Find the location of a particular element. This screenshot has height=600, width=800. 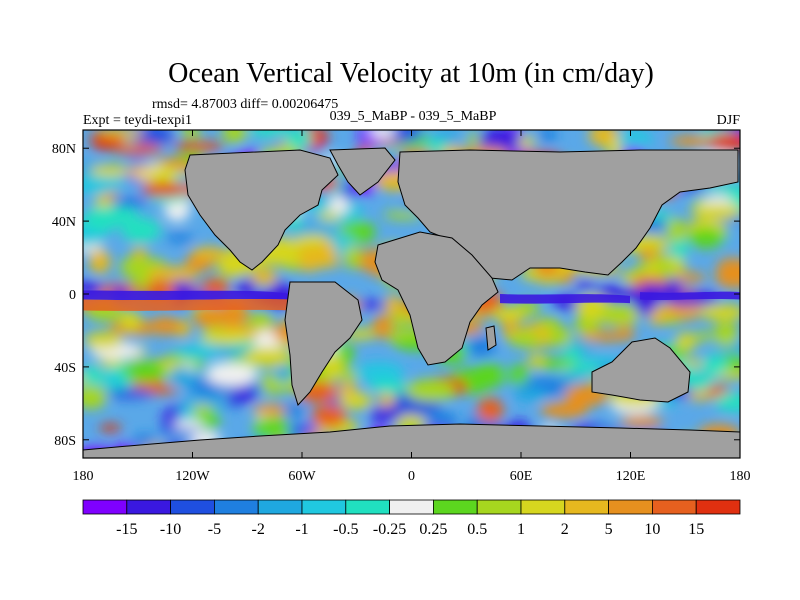

y-tick-label: 80S is located at coordinates (65, 441).